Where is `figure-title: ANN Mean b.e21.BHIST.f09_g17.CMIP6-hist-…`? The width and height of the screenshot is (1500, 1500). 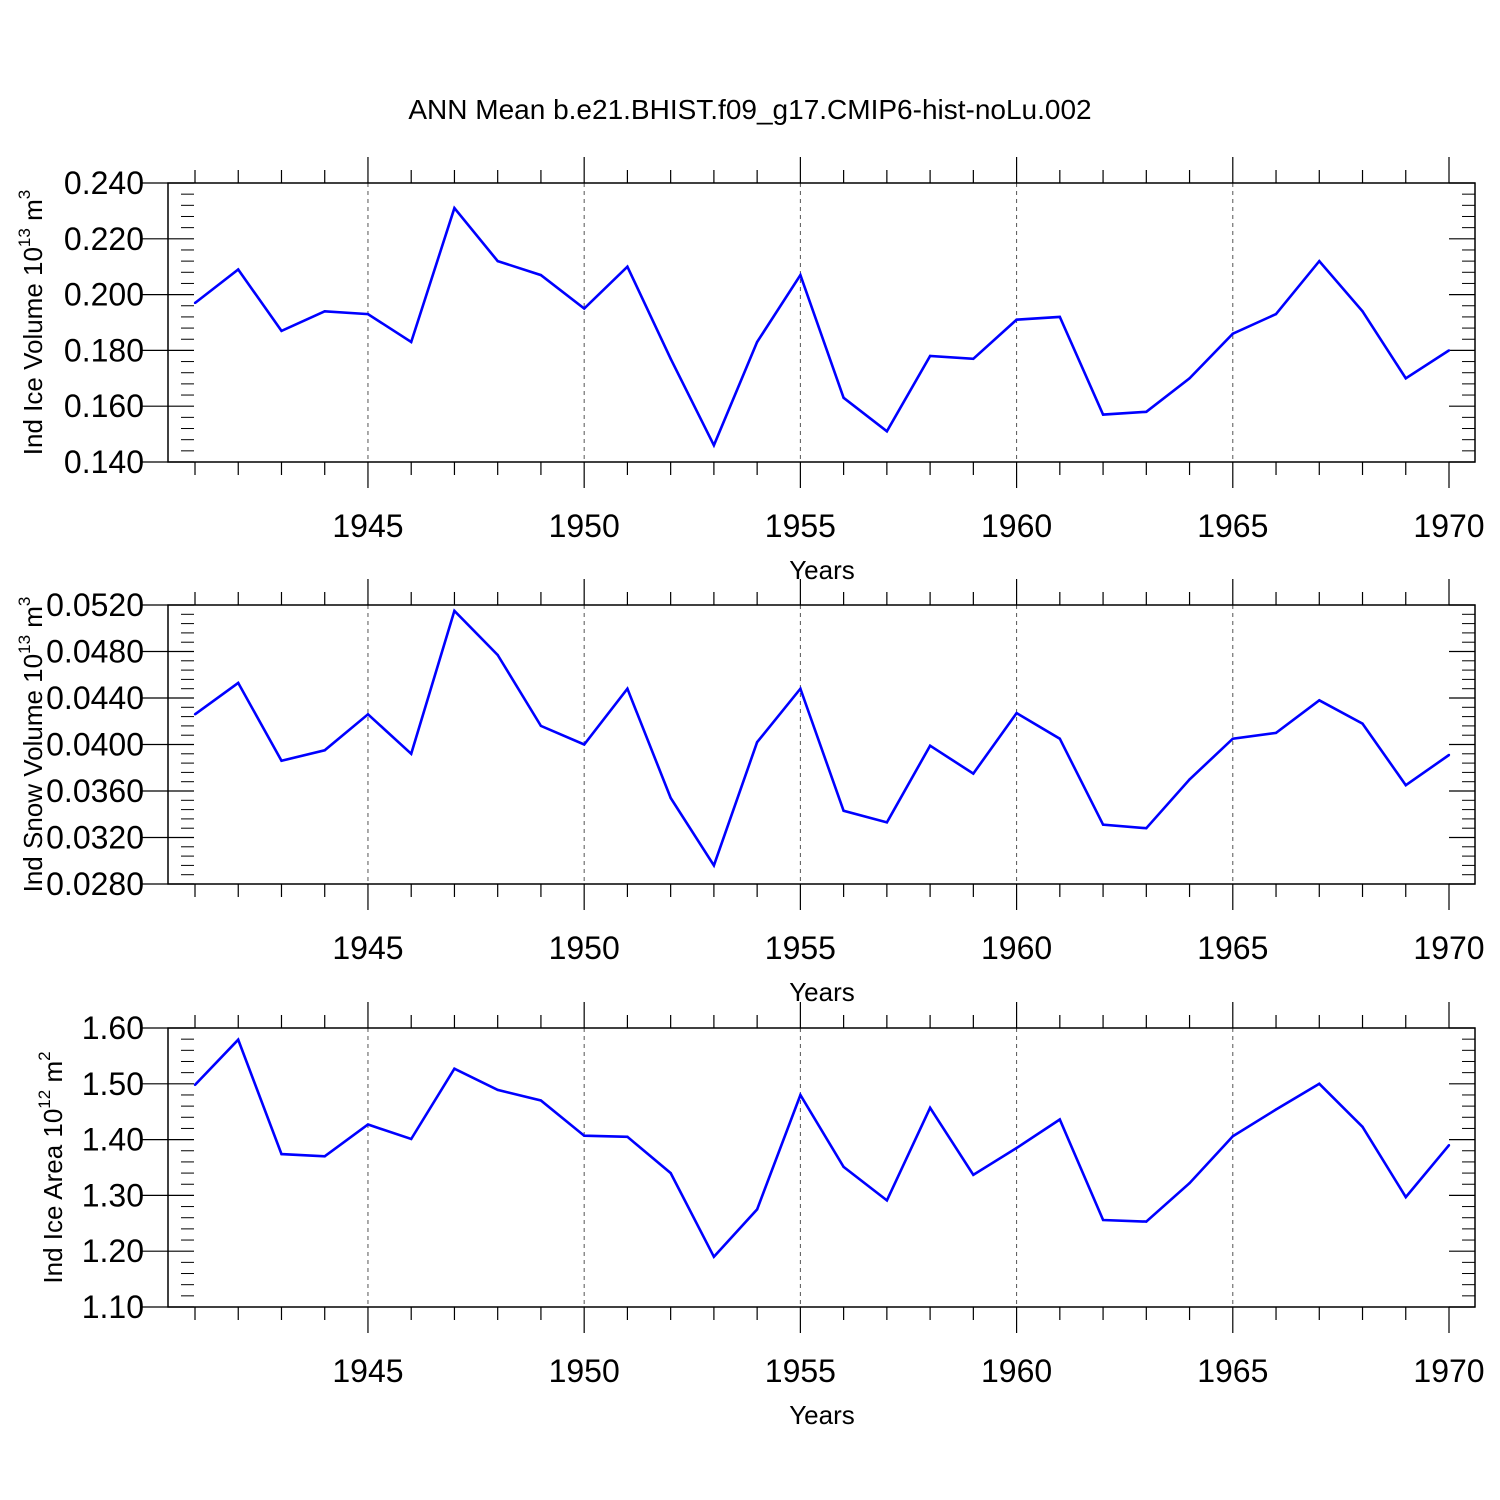 figure-title: ANN Mean b.e21.BHIST.f09_g17.CMIP6-hist-… is located at coordinates (749, 109).